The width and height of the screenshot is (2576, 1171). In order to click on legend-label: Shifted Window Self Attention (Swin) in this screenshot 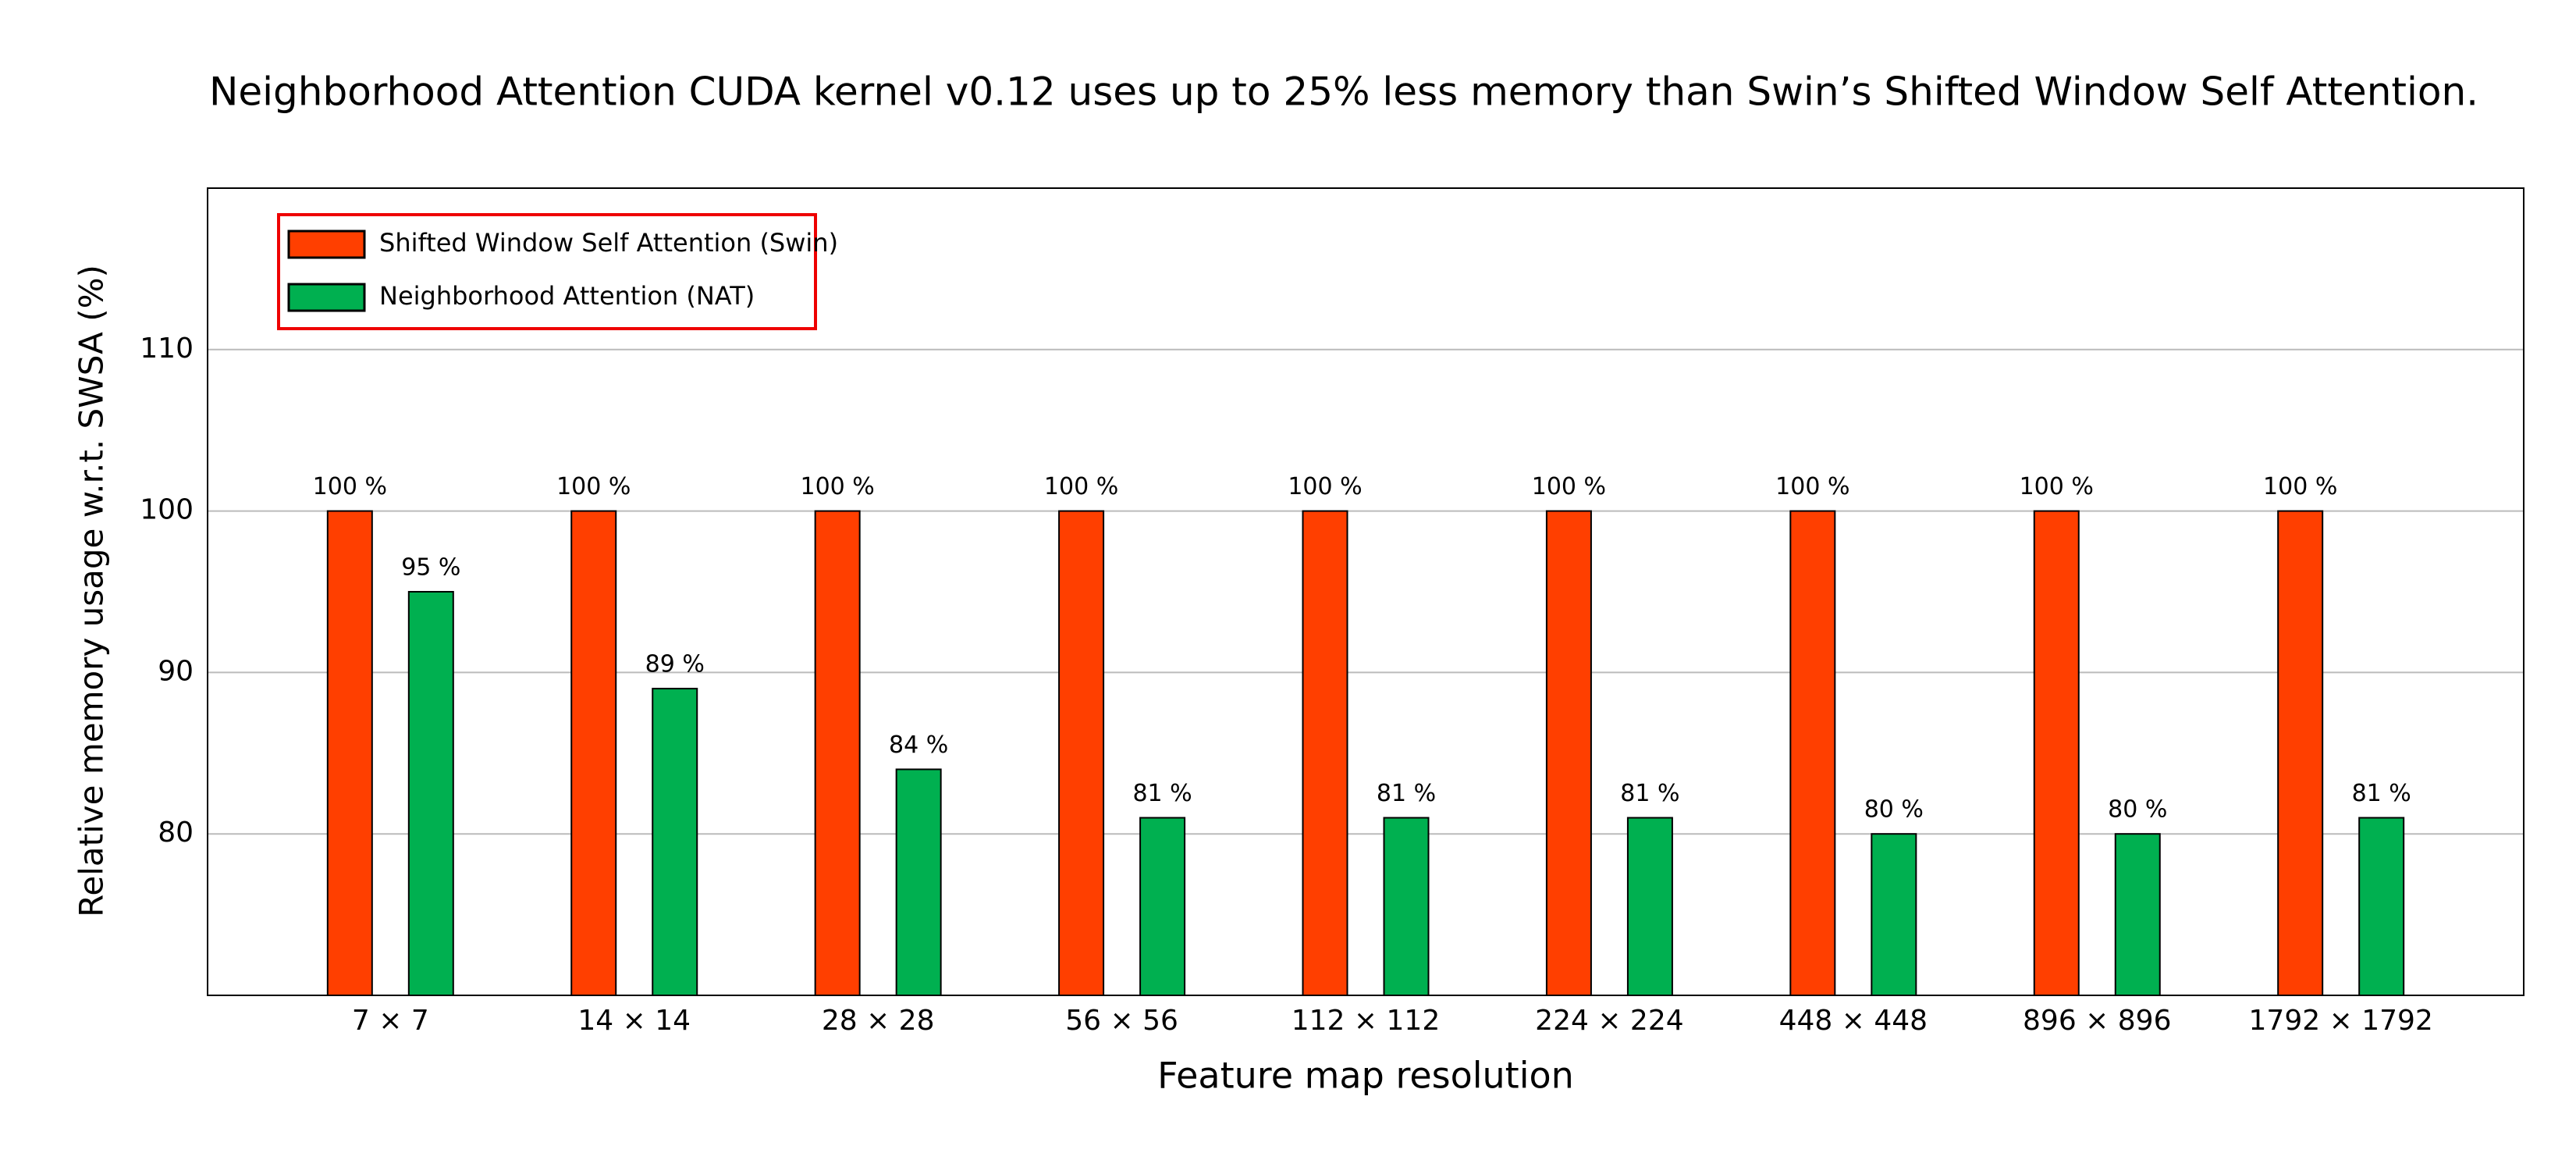, I will do `click(608, 243)`.